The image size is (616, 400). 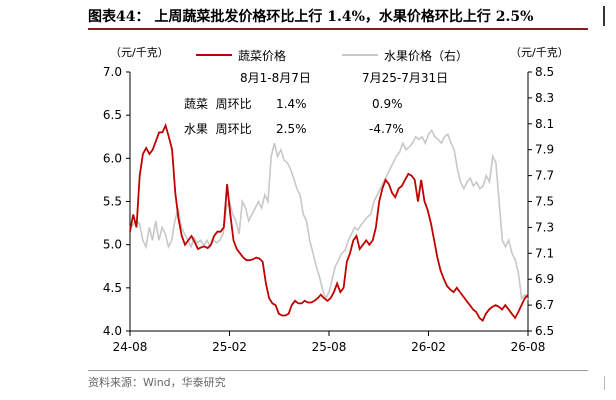 I want to click on y-left-tick-label: 4.5, so click(x=112, y=288).